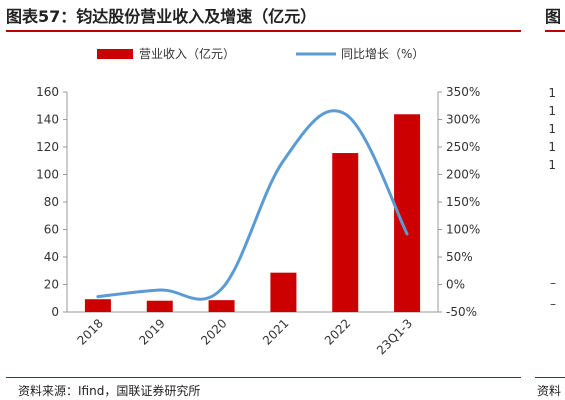  I want to click on right-tick-label: 50%, so click(459, 257).